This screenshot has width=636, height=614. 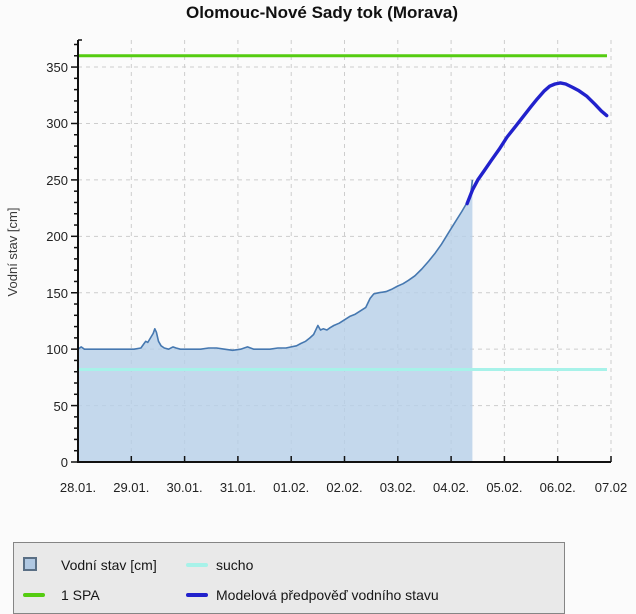 I want to click on forecast-line, so click(x=537, y=143).